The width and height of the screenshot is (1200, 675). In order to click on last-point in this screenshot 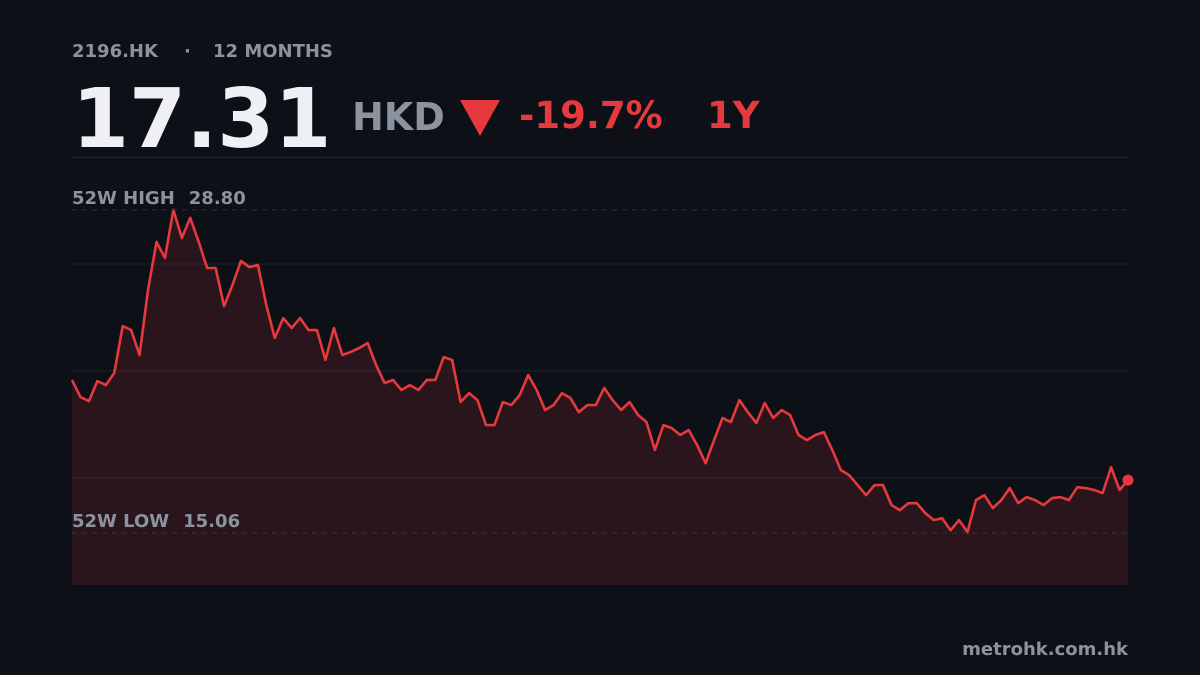, I will do `click(1128, 480)`.